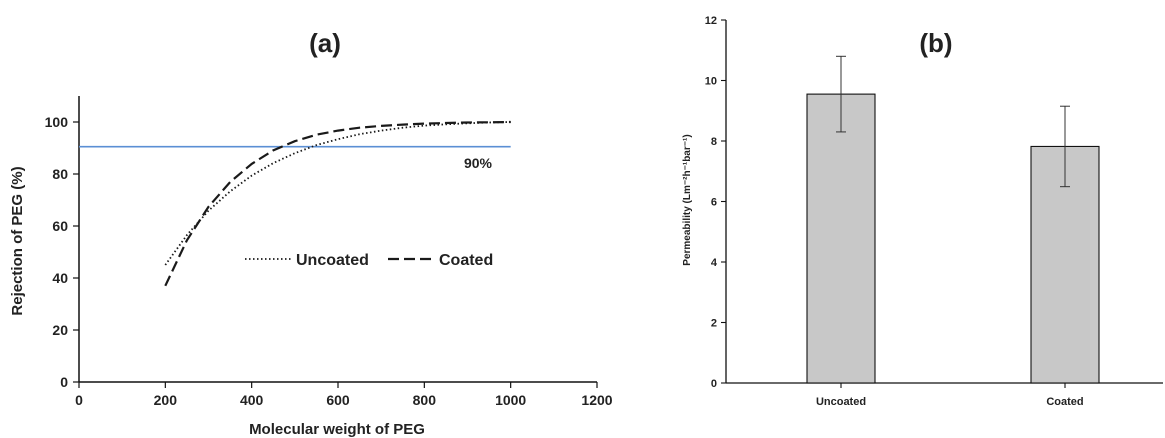 The width and height of the screenshot is (1165, 438). What do you see at coordinates (478, 163) in the screenshot?
I see `chart-a-reference-label: 90%` at bounding box center [478, 163].